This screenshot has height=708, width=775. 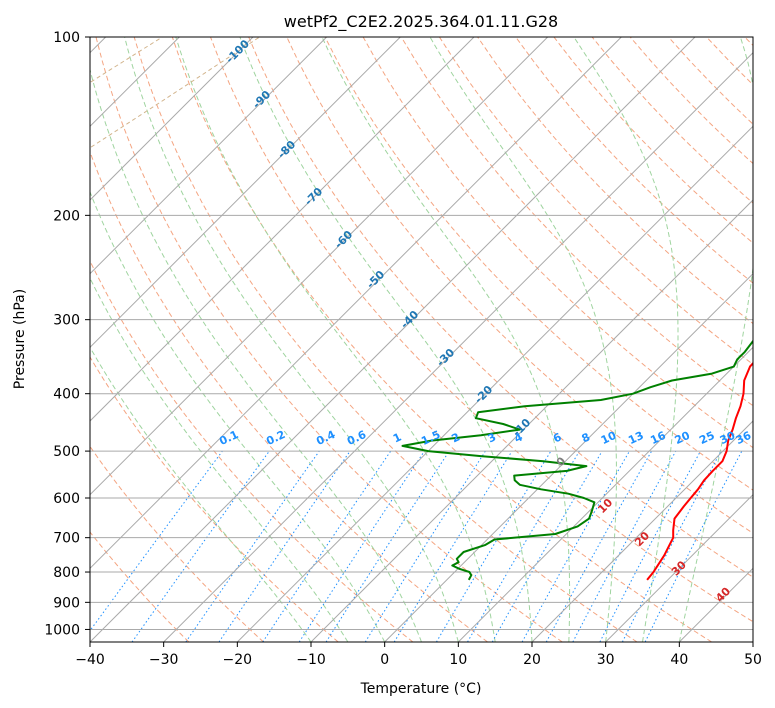 I want to click on mixing-ratio-label: 13, so click(x=635, y=438).